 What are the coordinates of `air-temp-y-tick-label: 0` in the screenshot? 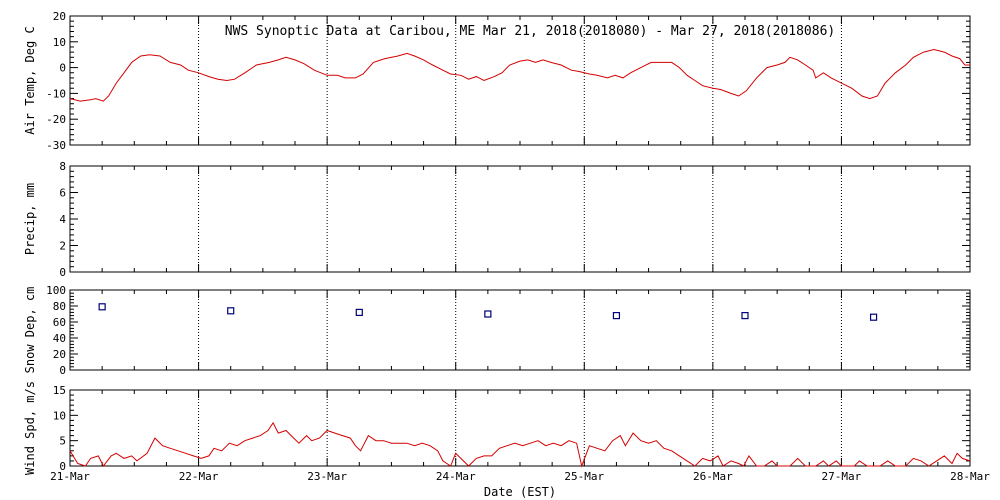 It's located at (62, 68).